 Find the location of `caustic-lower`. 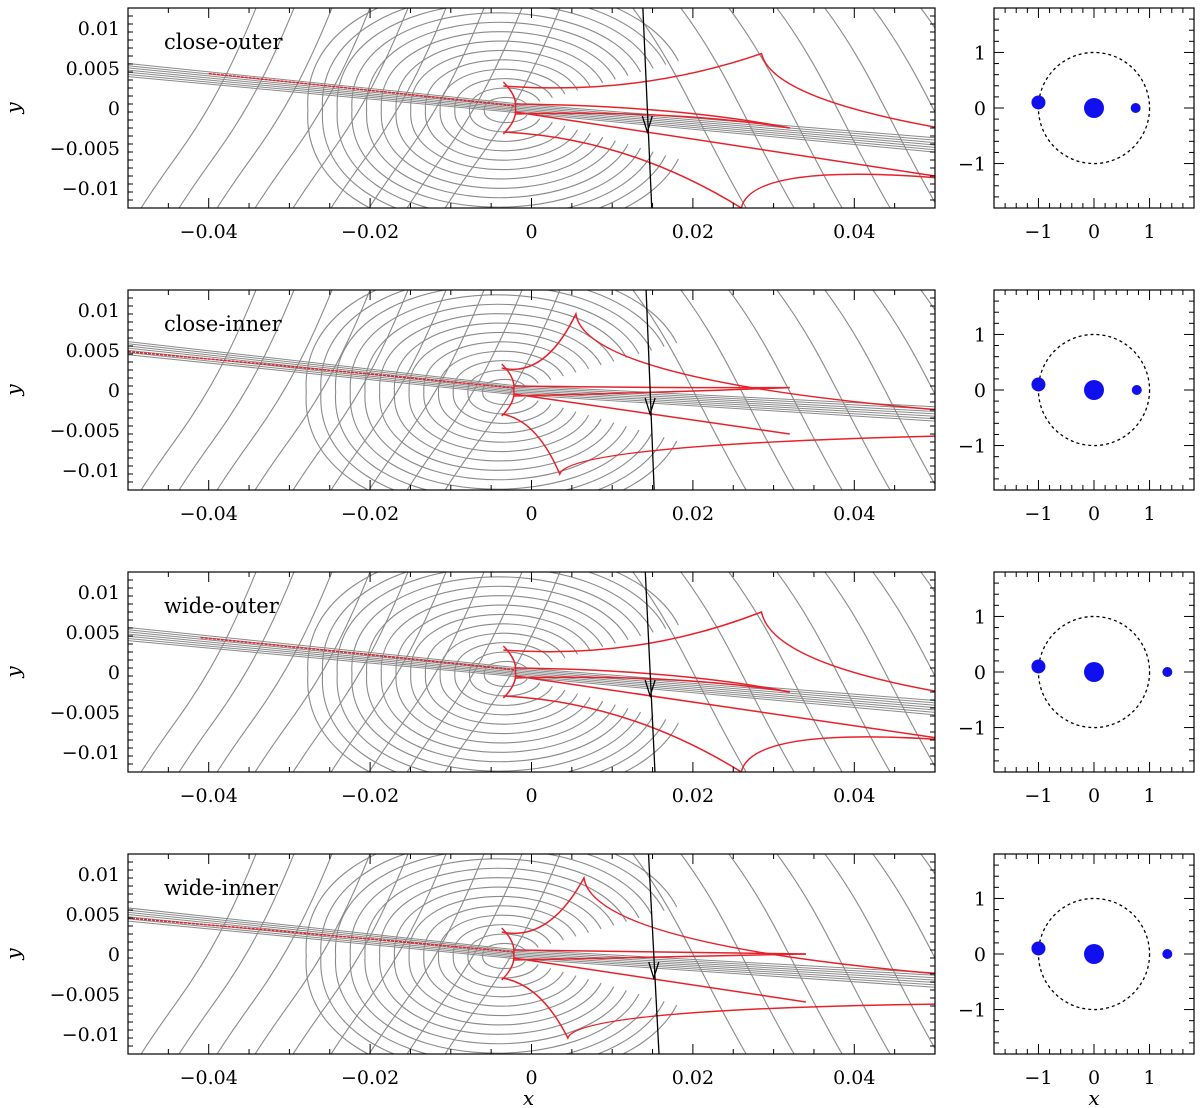

caustic-lower is located at coordinates (718, 445).